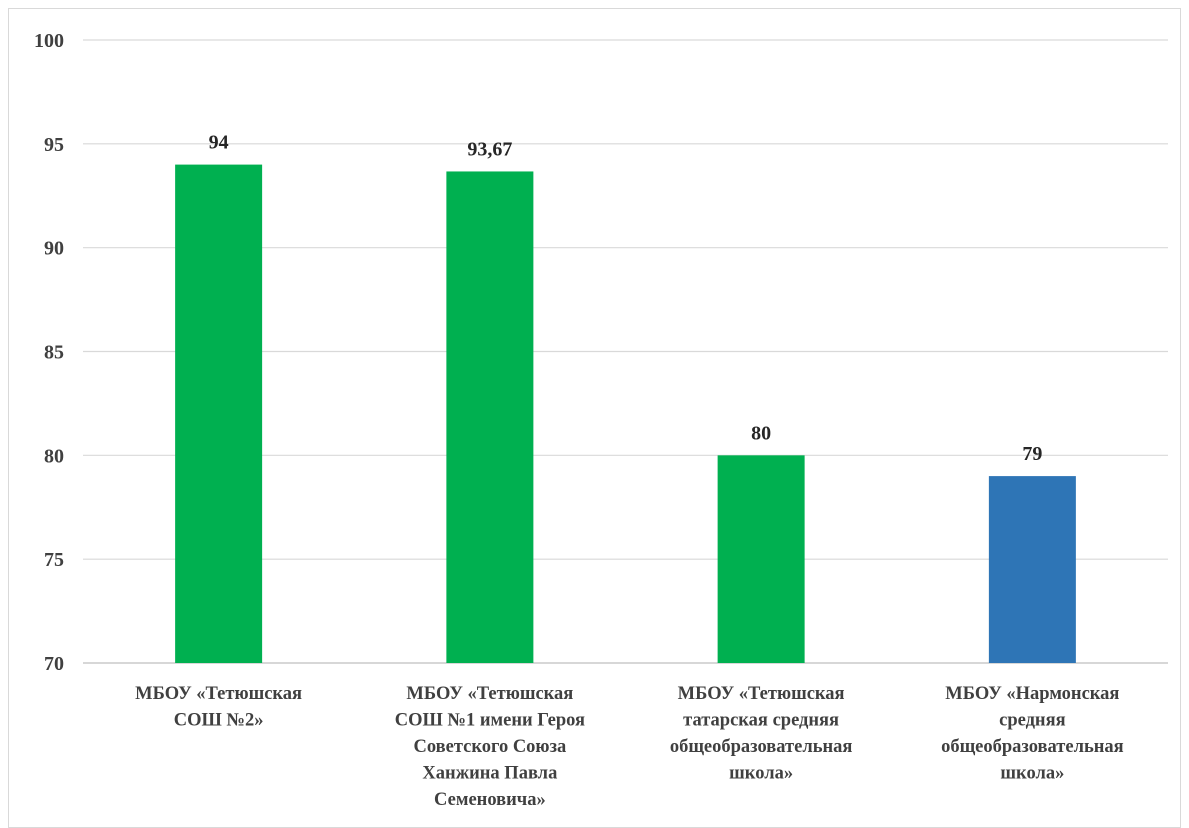 Image resolution: width=1189 pixels, height=828 pixels. Describe the element at coordinates (54, 145) in the screenshot. I see `y-tick-label: 95` at that location.